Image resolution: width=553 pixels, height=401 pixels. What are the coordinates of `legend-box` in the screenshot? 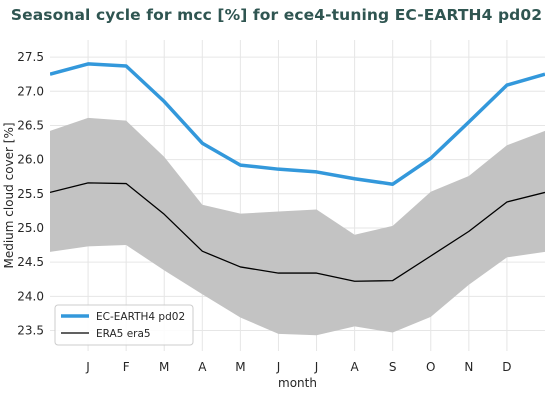 It's located at (124, 325).